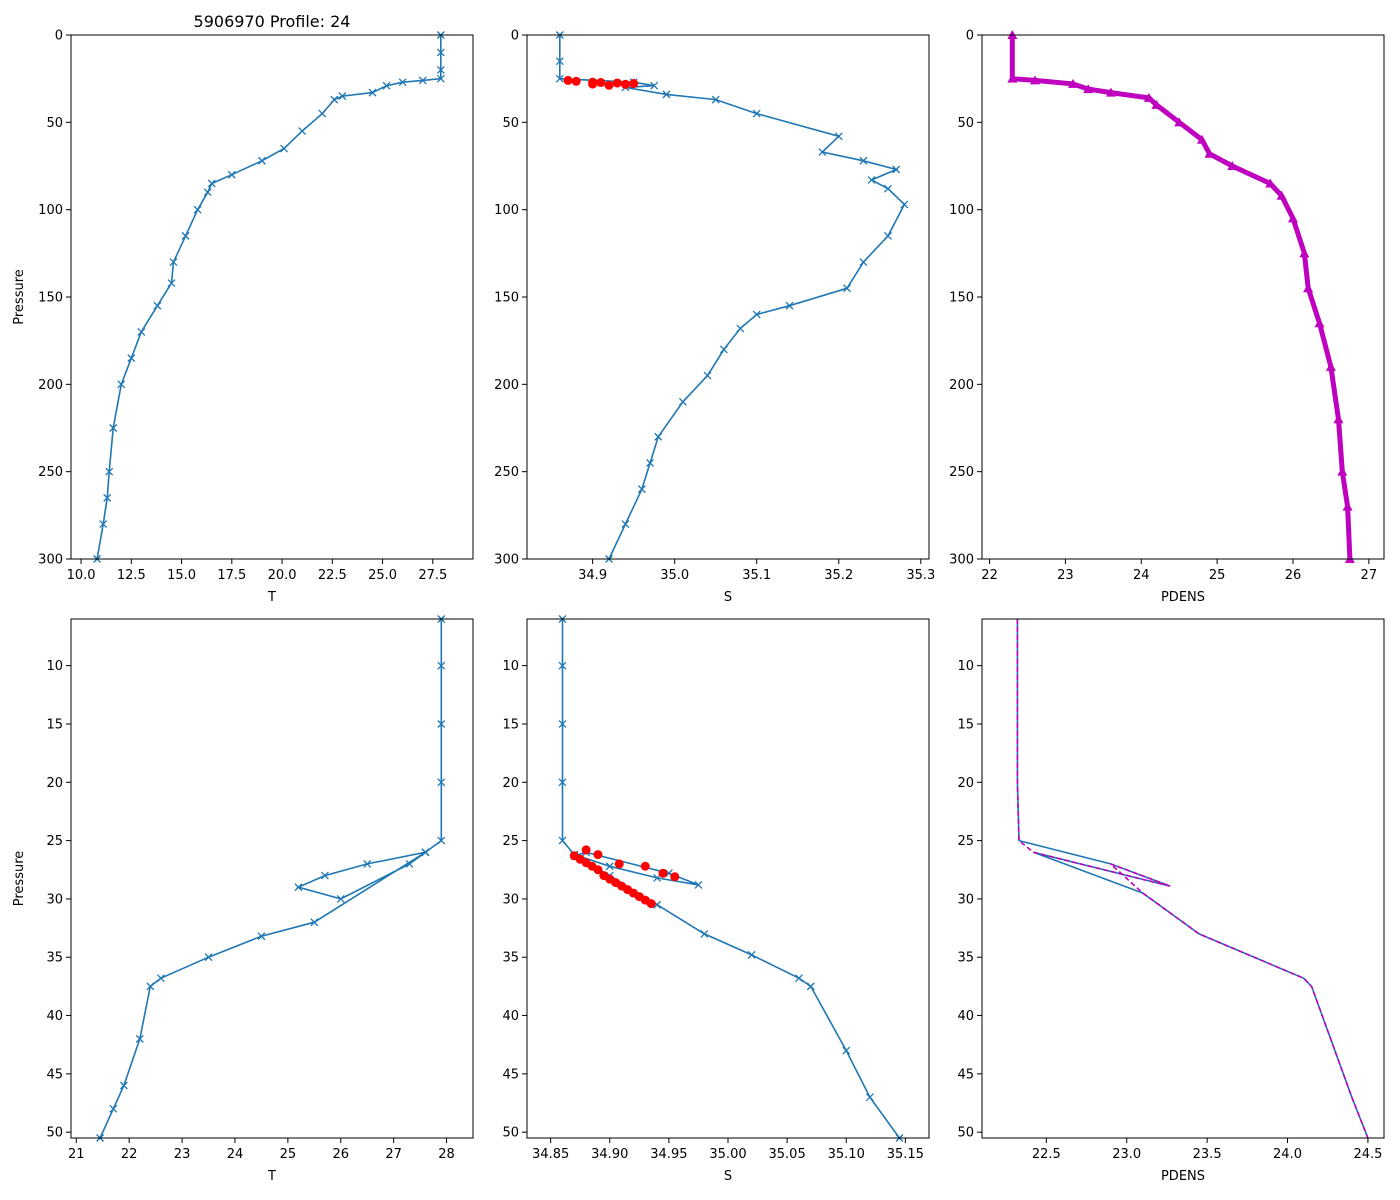 The height and width of the screenshot is (1200, 1400). Describe the element at coordinates (1192, 879) in the screenshot. I see `series-line` at that location.